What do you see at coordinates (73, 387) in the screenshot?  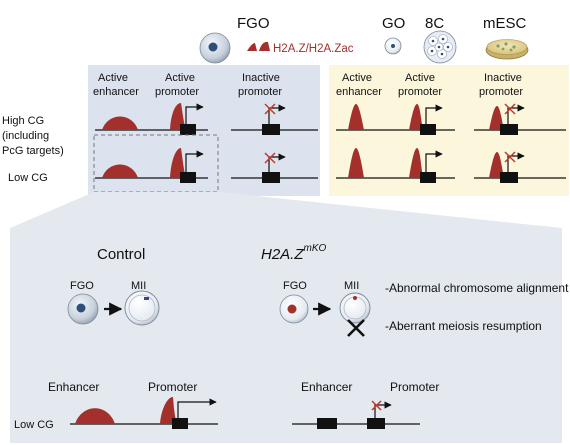 I see `control-enhancer-label: Enhancer` at bounding box center [73, 387].